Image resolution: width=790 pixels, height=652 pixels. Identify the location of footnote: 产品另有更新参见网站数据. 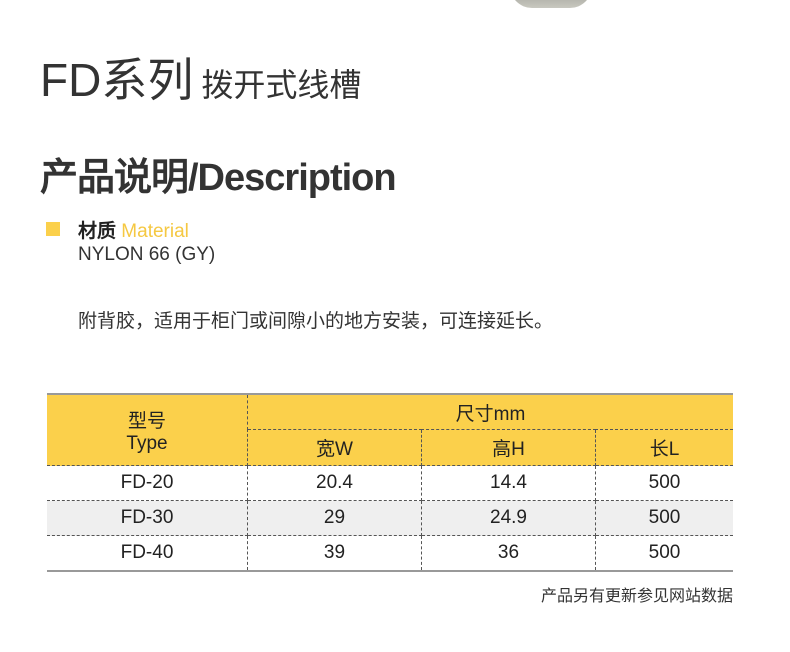
(636, 595).